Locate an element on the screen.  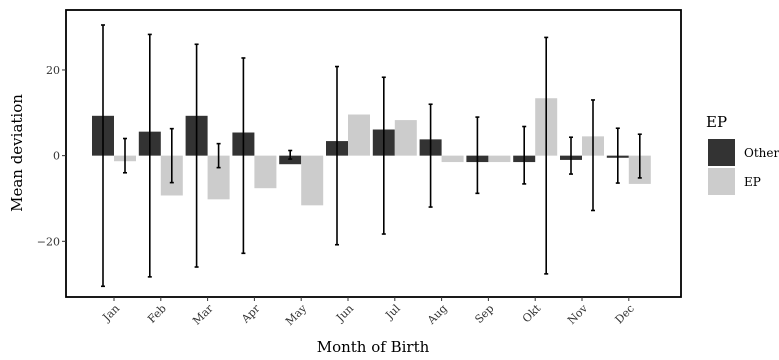
errorbar-other-aug is located at coordinates (430, 155).